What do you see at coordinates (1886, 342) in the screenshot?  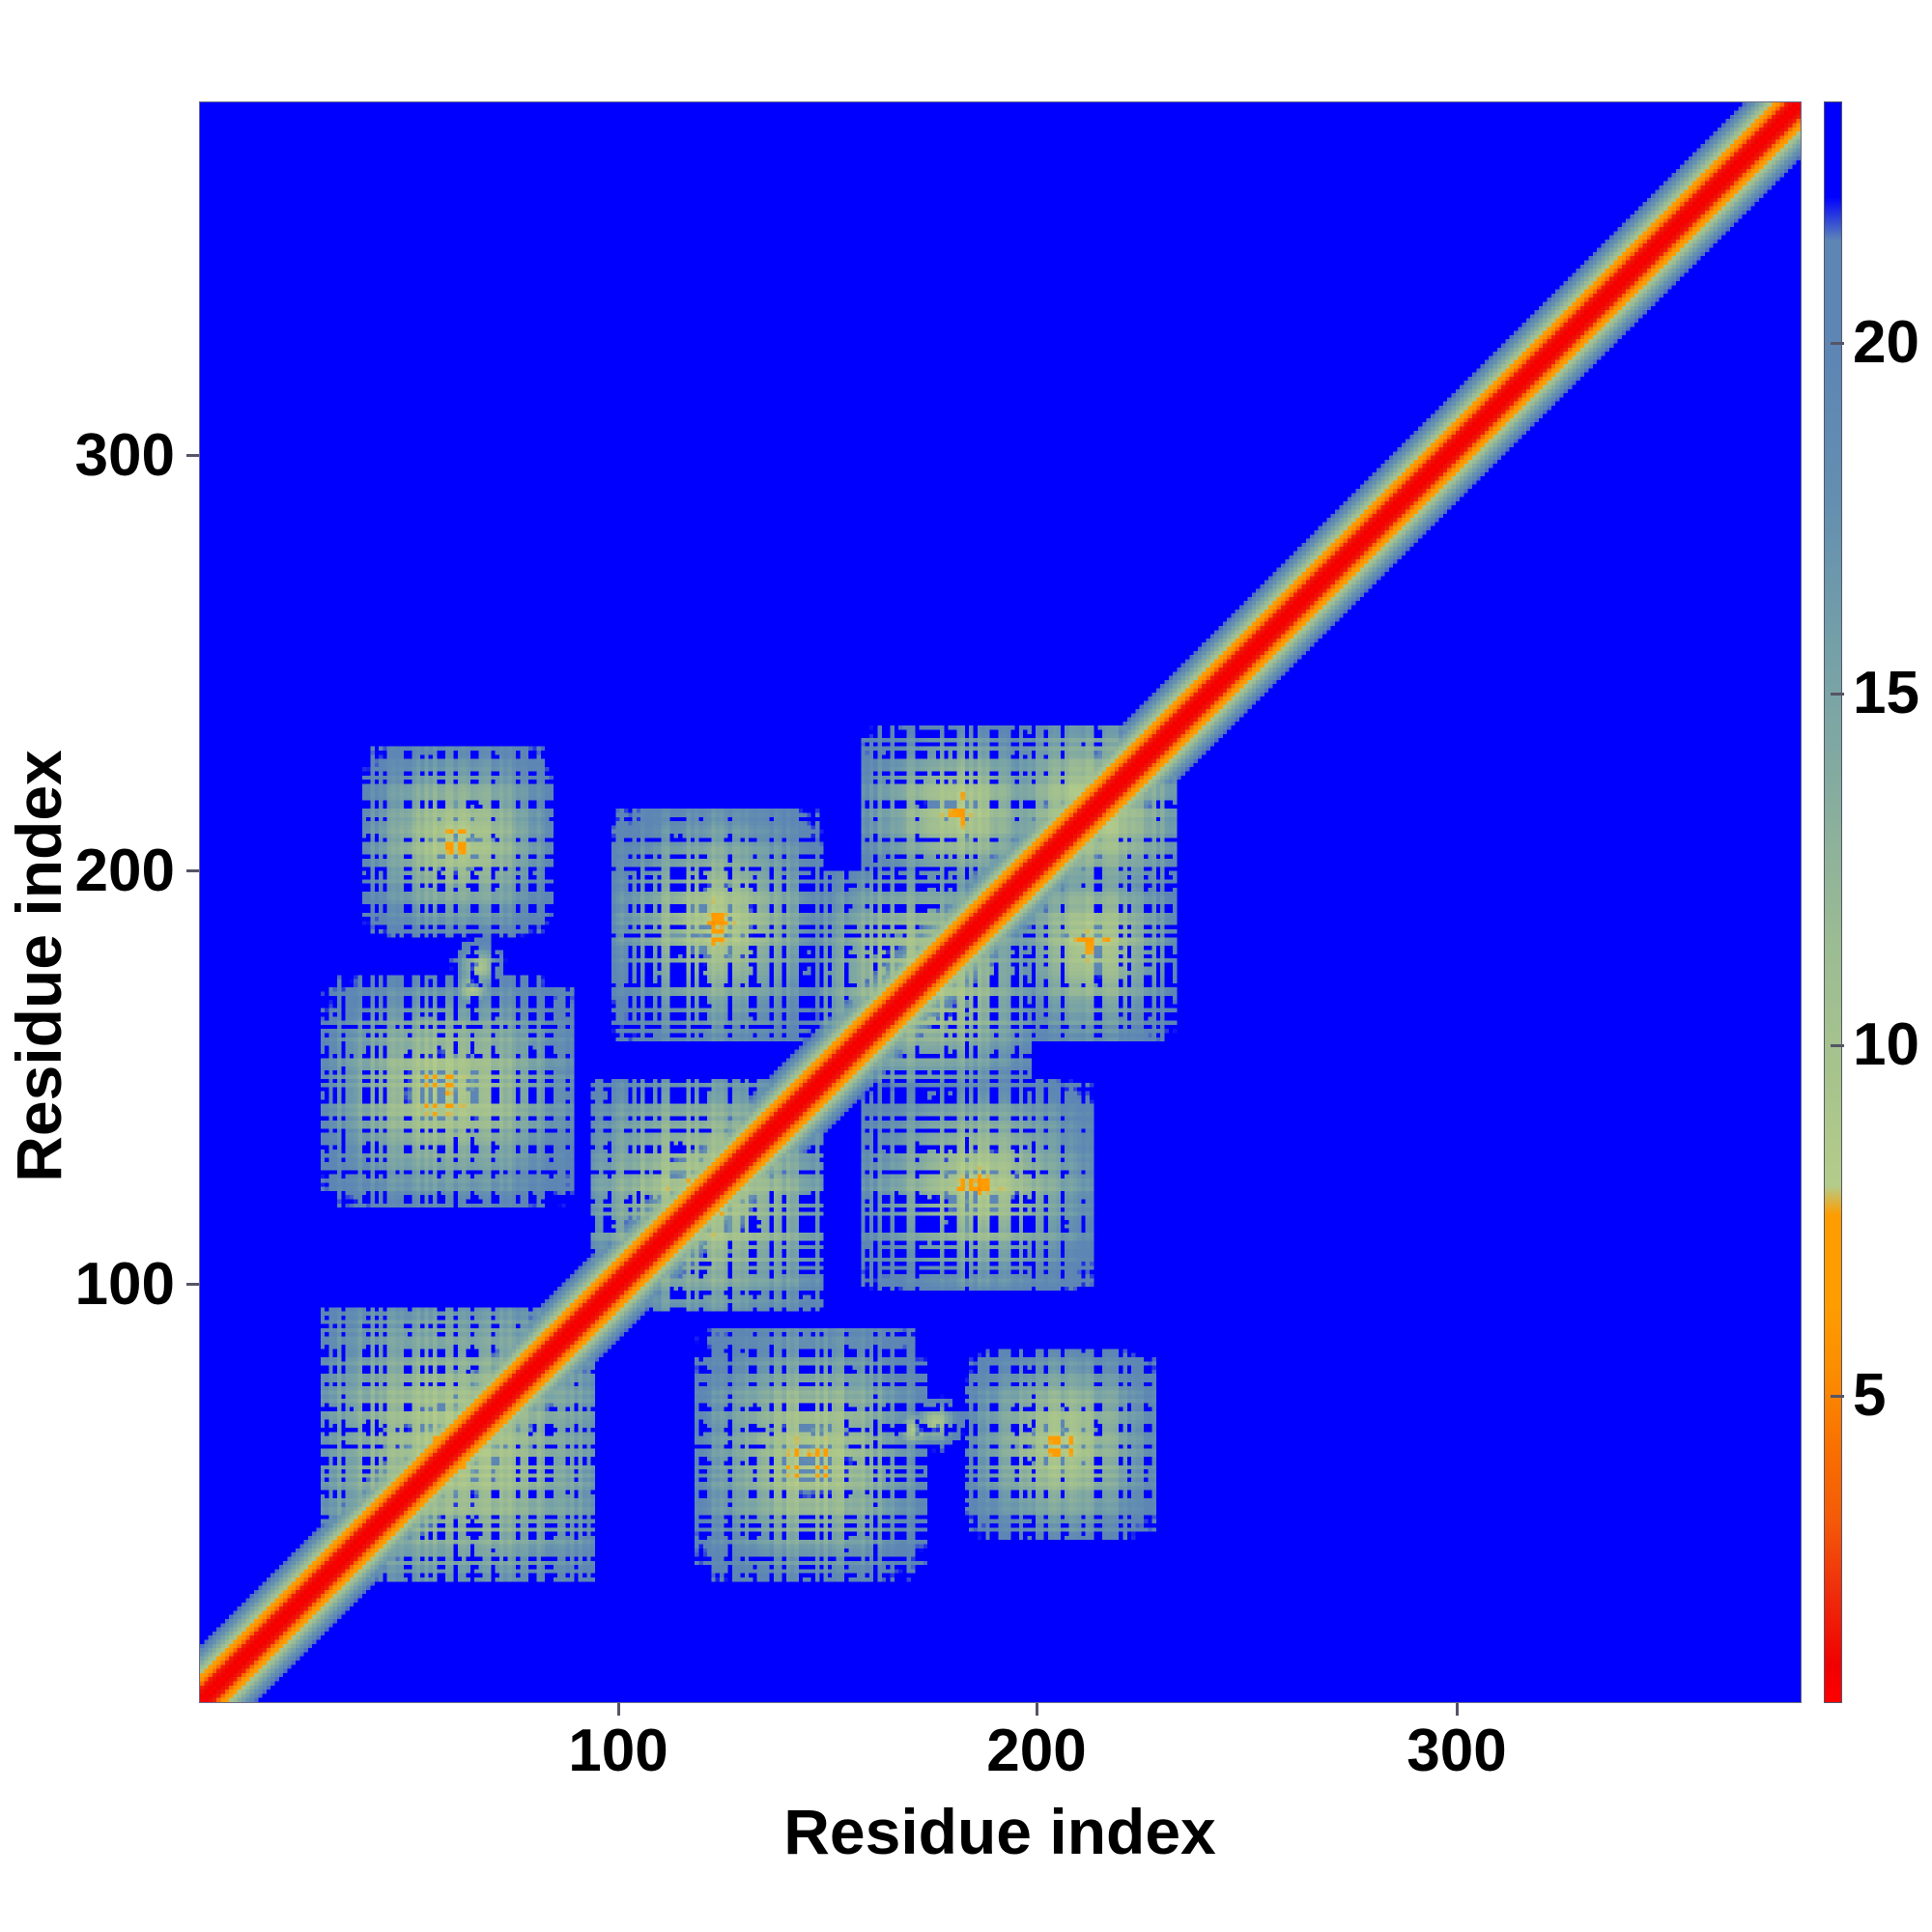 I see `colorbar-tick-label-20: 20` at bounding box center [1886, 342].